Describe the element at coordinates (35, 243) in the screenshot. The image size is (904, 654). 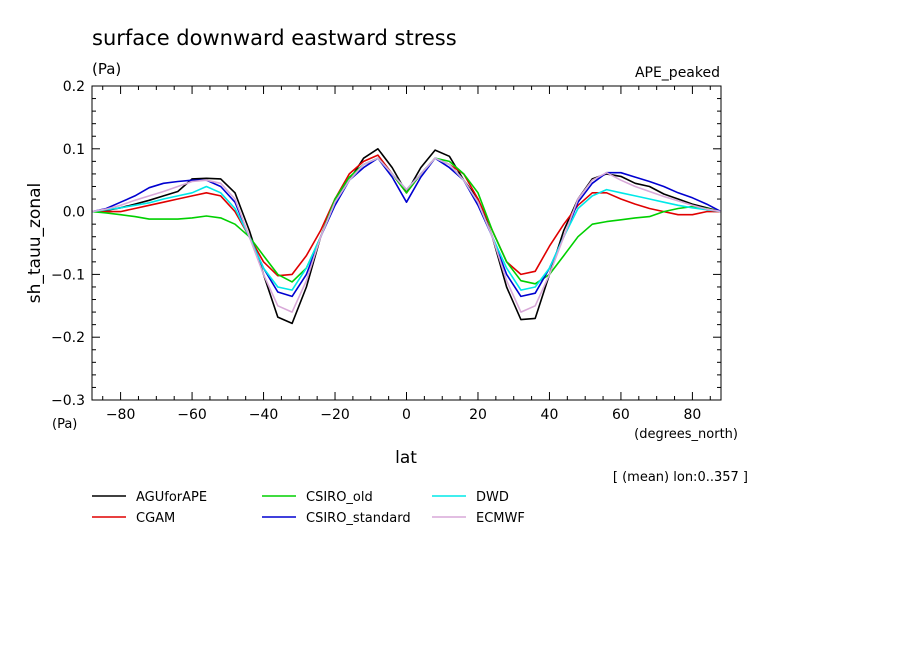
I see `y-axis-label: sh_tauu_zonal` at that location.